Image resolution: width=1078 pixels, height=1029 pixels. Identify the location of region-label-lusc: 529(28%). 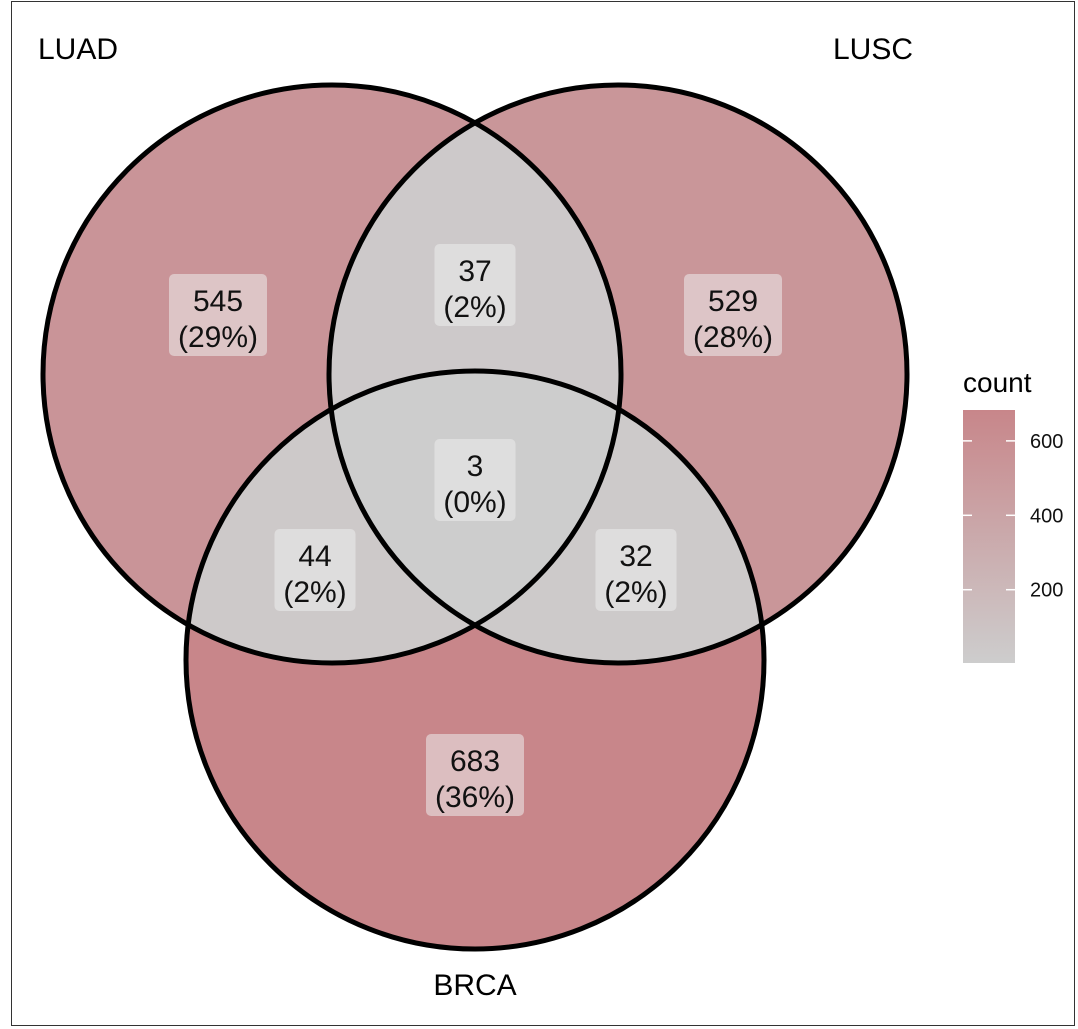
(733, 315).